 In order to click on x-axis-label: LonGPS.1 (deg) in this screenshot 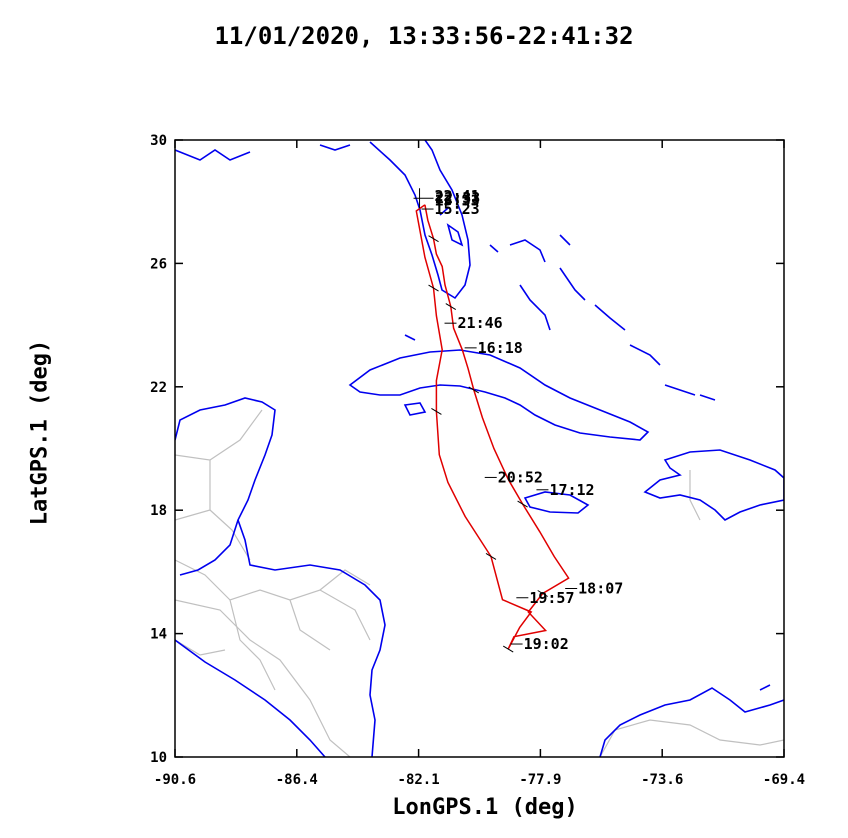, I will do `click(485, 807)`.